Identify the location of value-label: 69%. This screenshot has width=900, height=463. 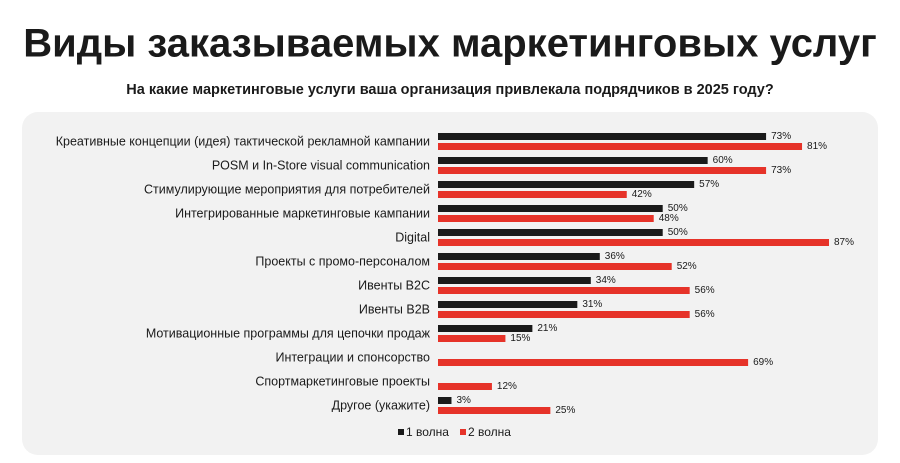
(763, 362).